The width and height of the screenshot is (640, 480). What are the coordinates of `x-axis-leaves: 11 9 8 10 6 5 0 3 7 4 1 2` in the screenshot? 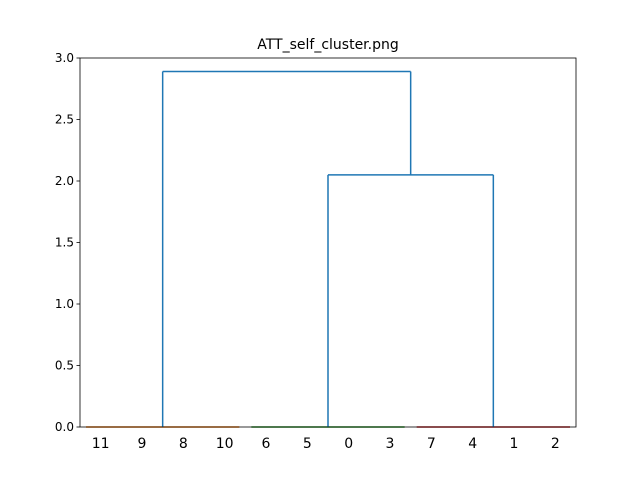 It's located at (326, 444).